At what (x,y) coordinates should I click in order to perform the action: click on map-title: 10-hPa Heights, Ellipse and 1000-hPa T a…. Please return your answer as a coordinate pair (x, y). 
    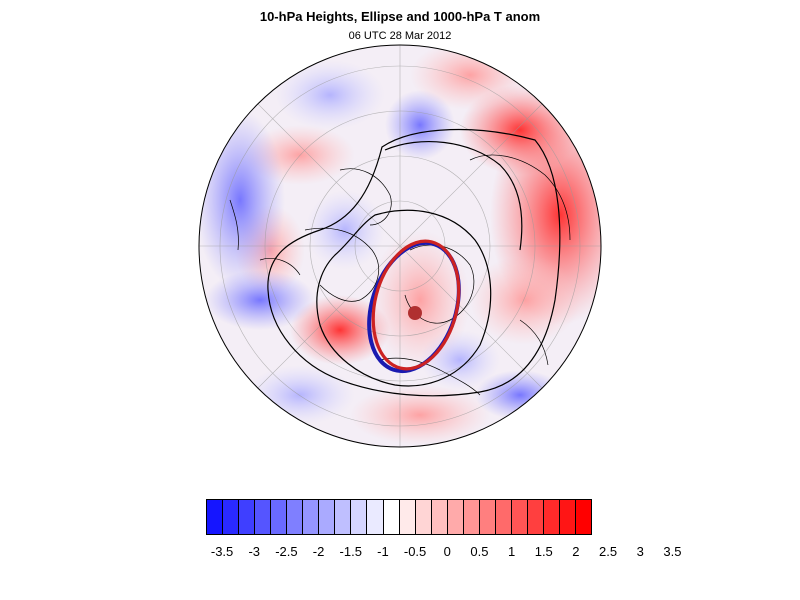
    Looking at the image, I should click on (400, 16).